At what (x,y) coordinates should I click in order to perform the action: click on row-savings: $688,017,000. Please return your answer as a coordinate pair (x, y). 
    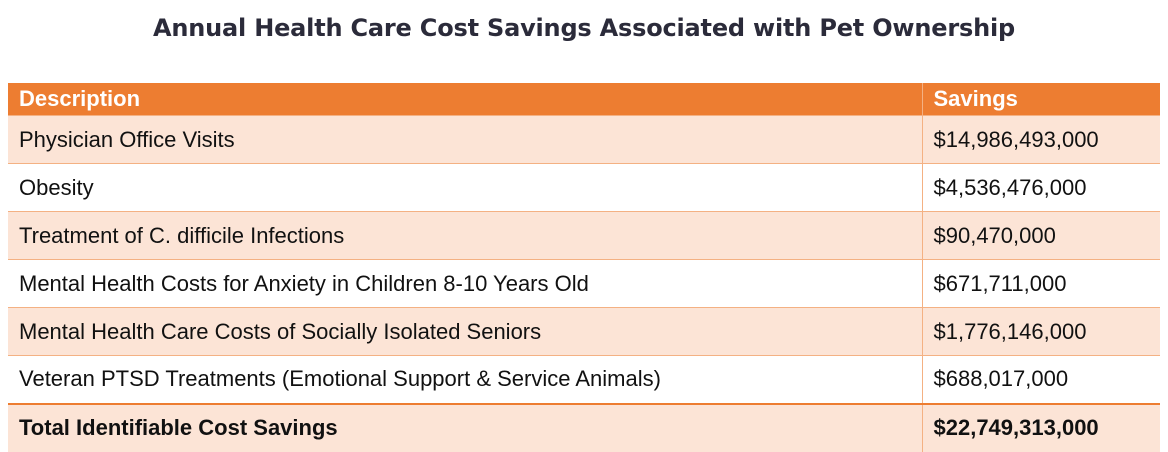
    Looking at the image, I should click on (1040, 379).